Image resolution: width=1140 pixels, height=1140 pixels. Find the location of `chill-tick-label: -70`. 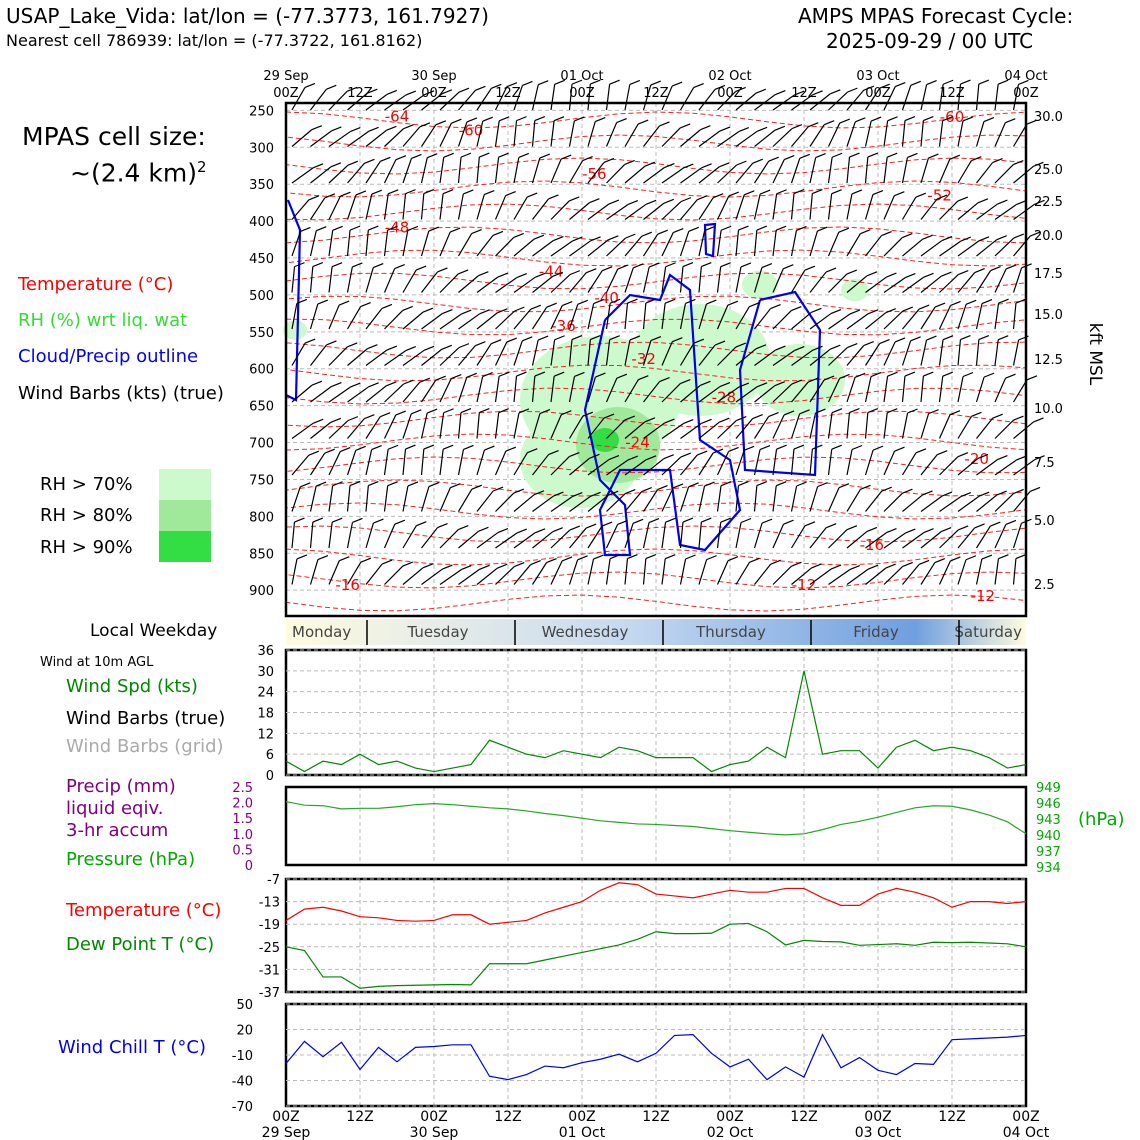

chill-tick-label: -70 is located at coordinates (242, 1107).